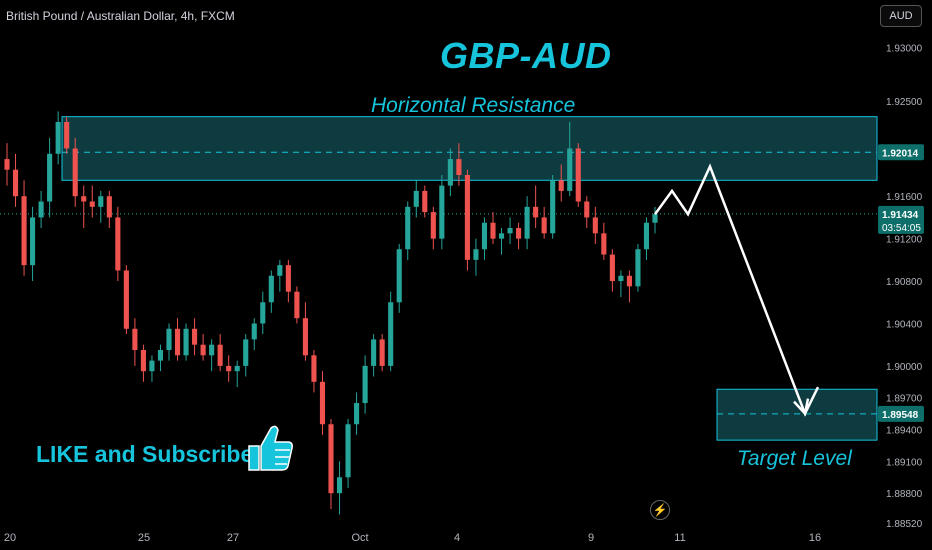  What do you see at coordinates (901, 219) in the screenshot?
I see `current-price-tag: 1.91434 03:54:05` at bounding box center [901, 219].